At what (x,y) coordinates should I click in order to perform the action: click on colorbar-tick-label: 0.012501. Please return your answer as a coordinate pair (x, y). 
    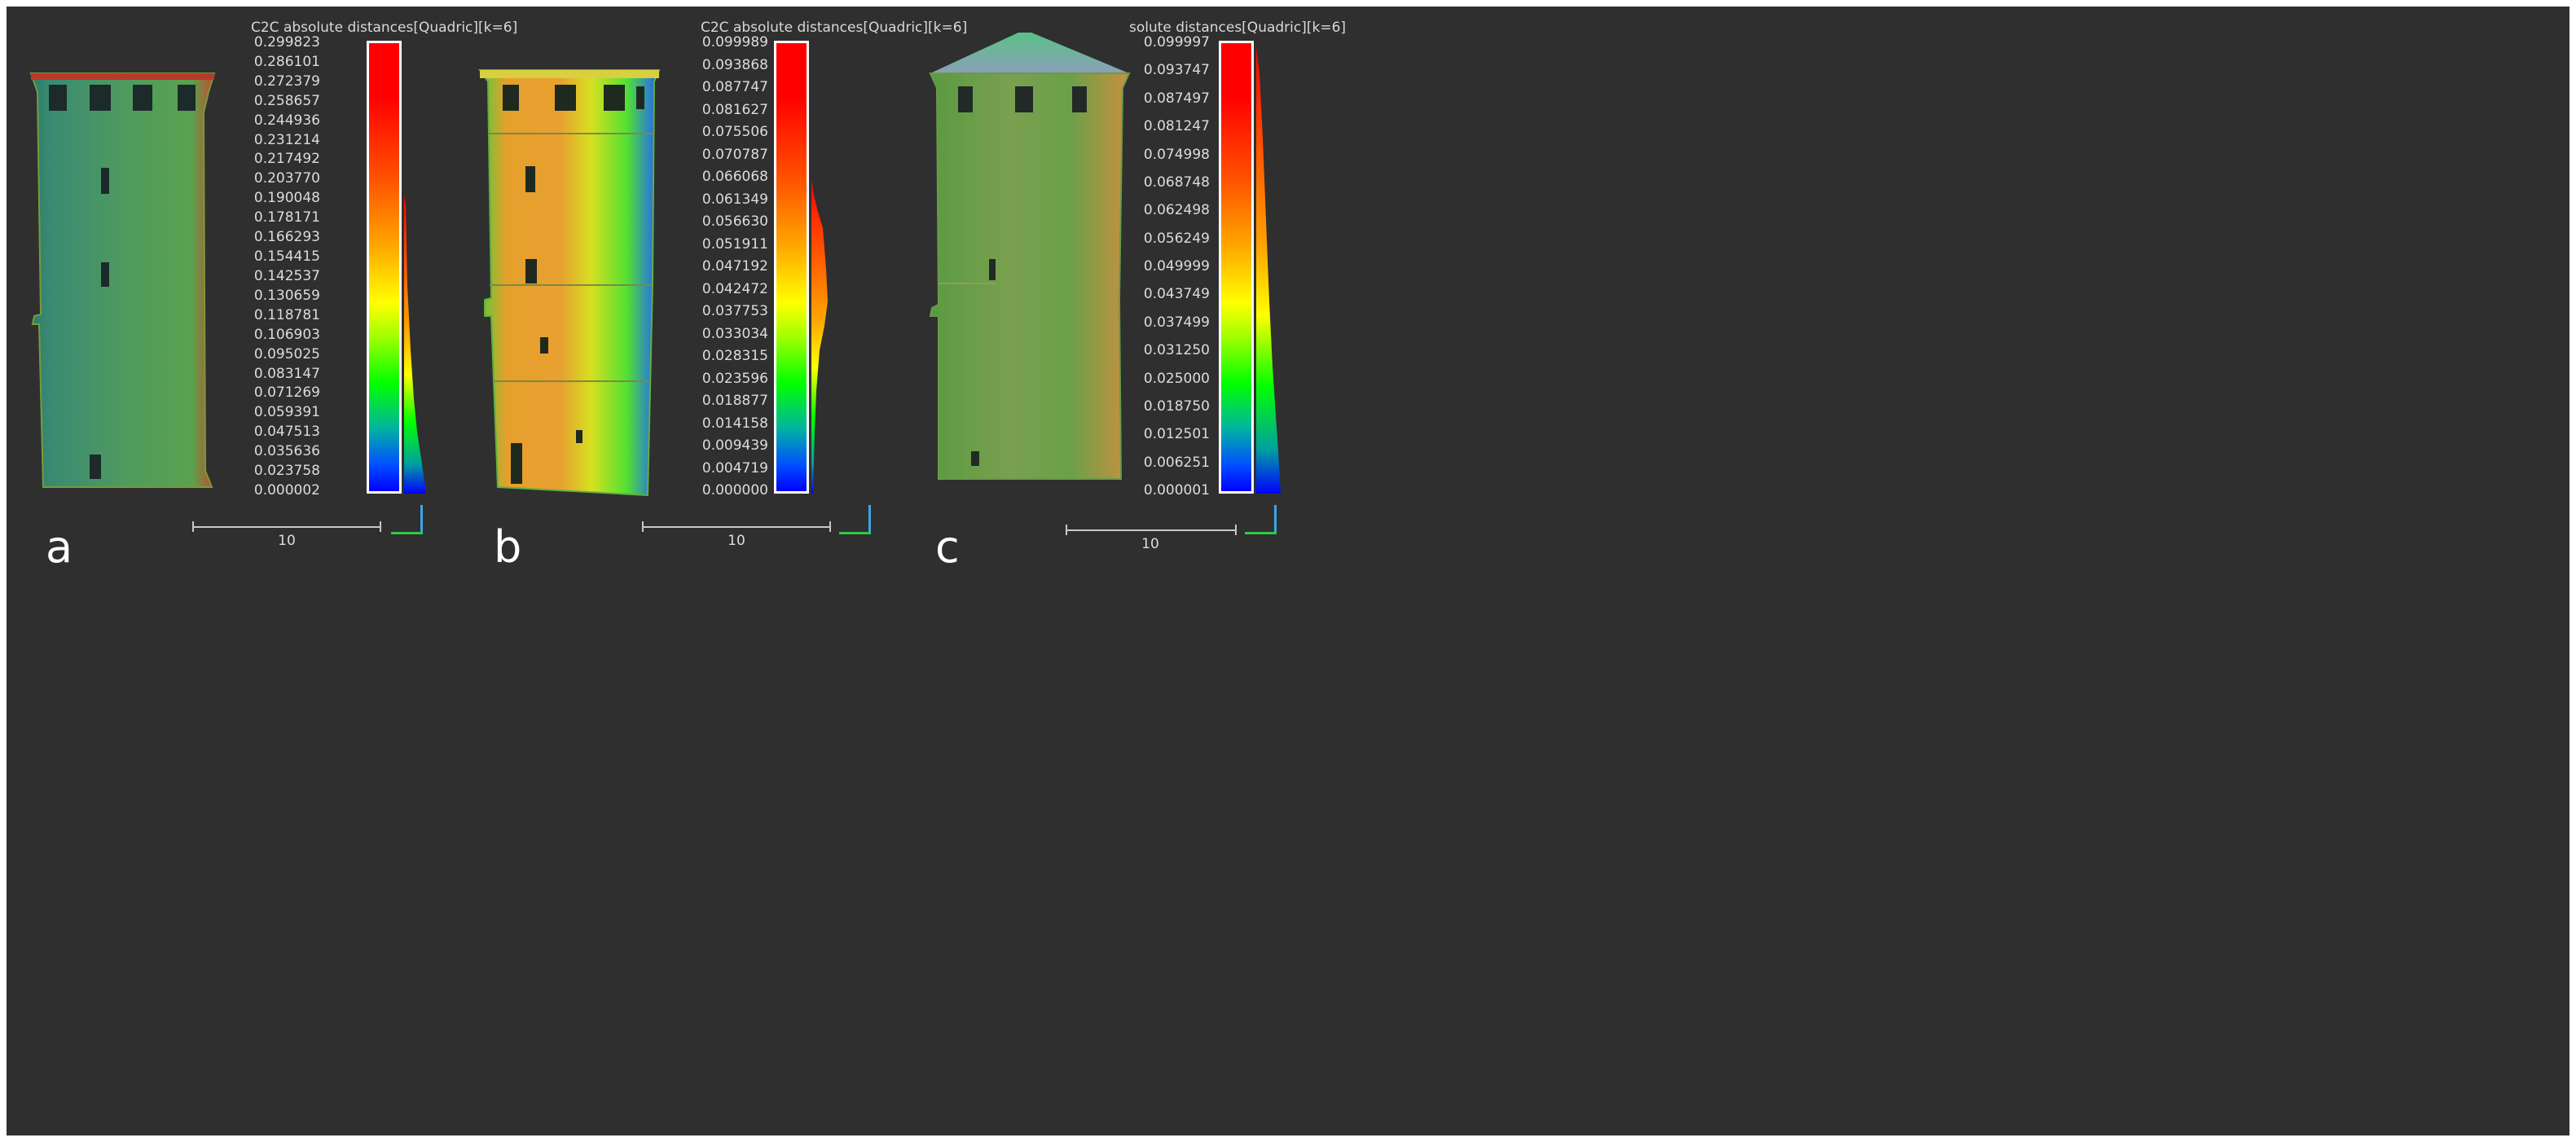
    Looking at the image, I should click on (1176, 434).